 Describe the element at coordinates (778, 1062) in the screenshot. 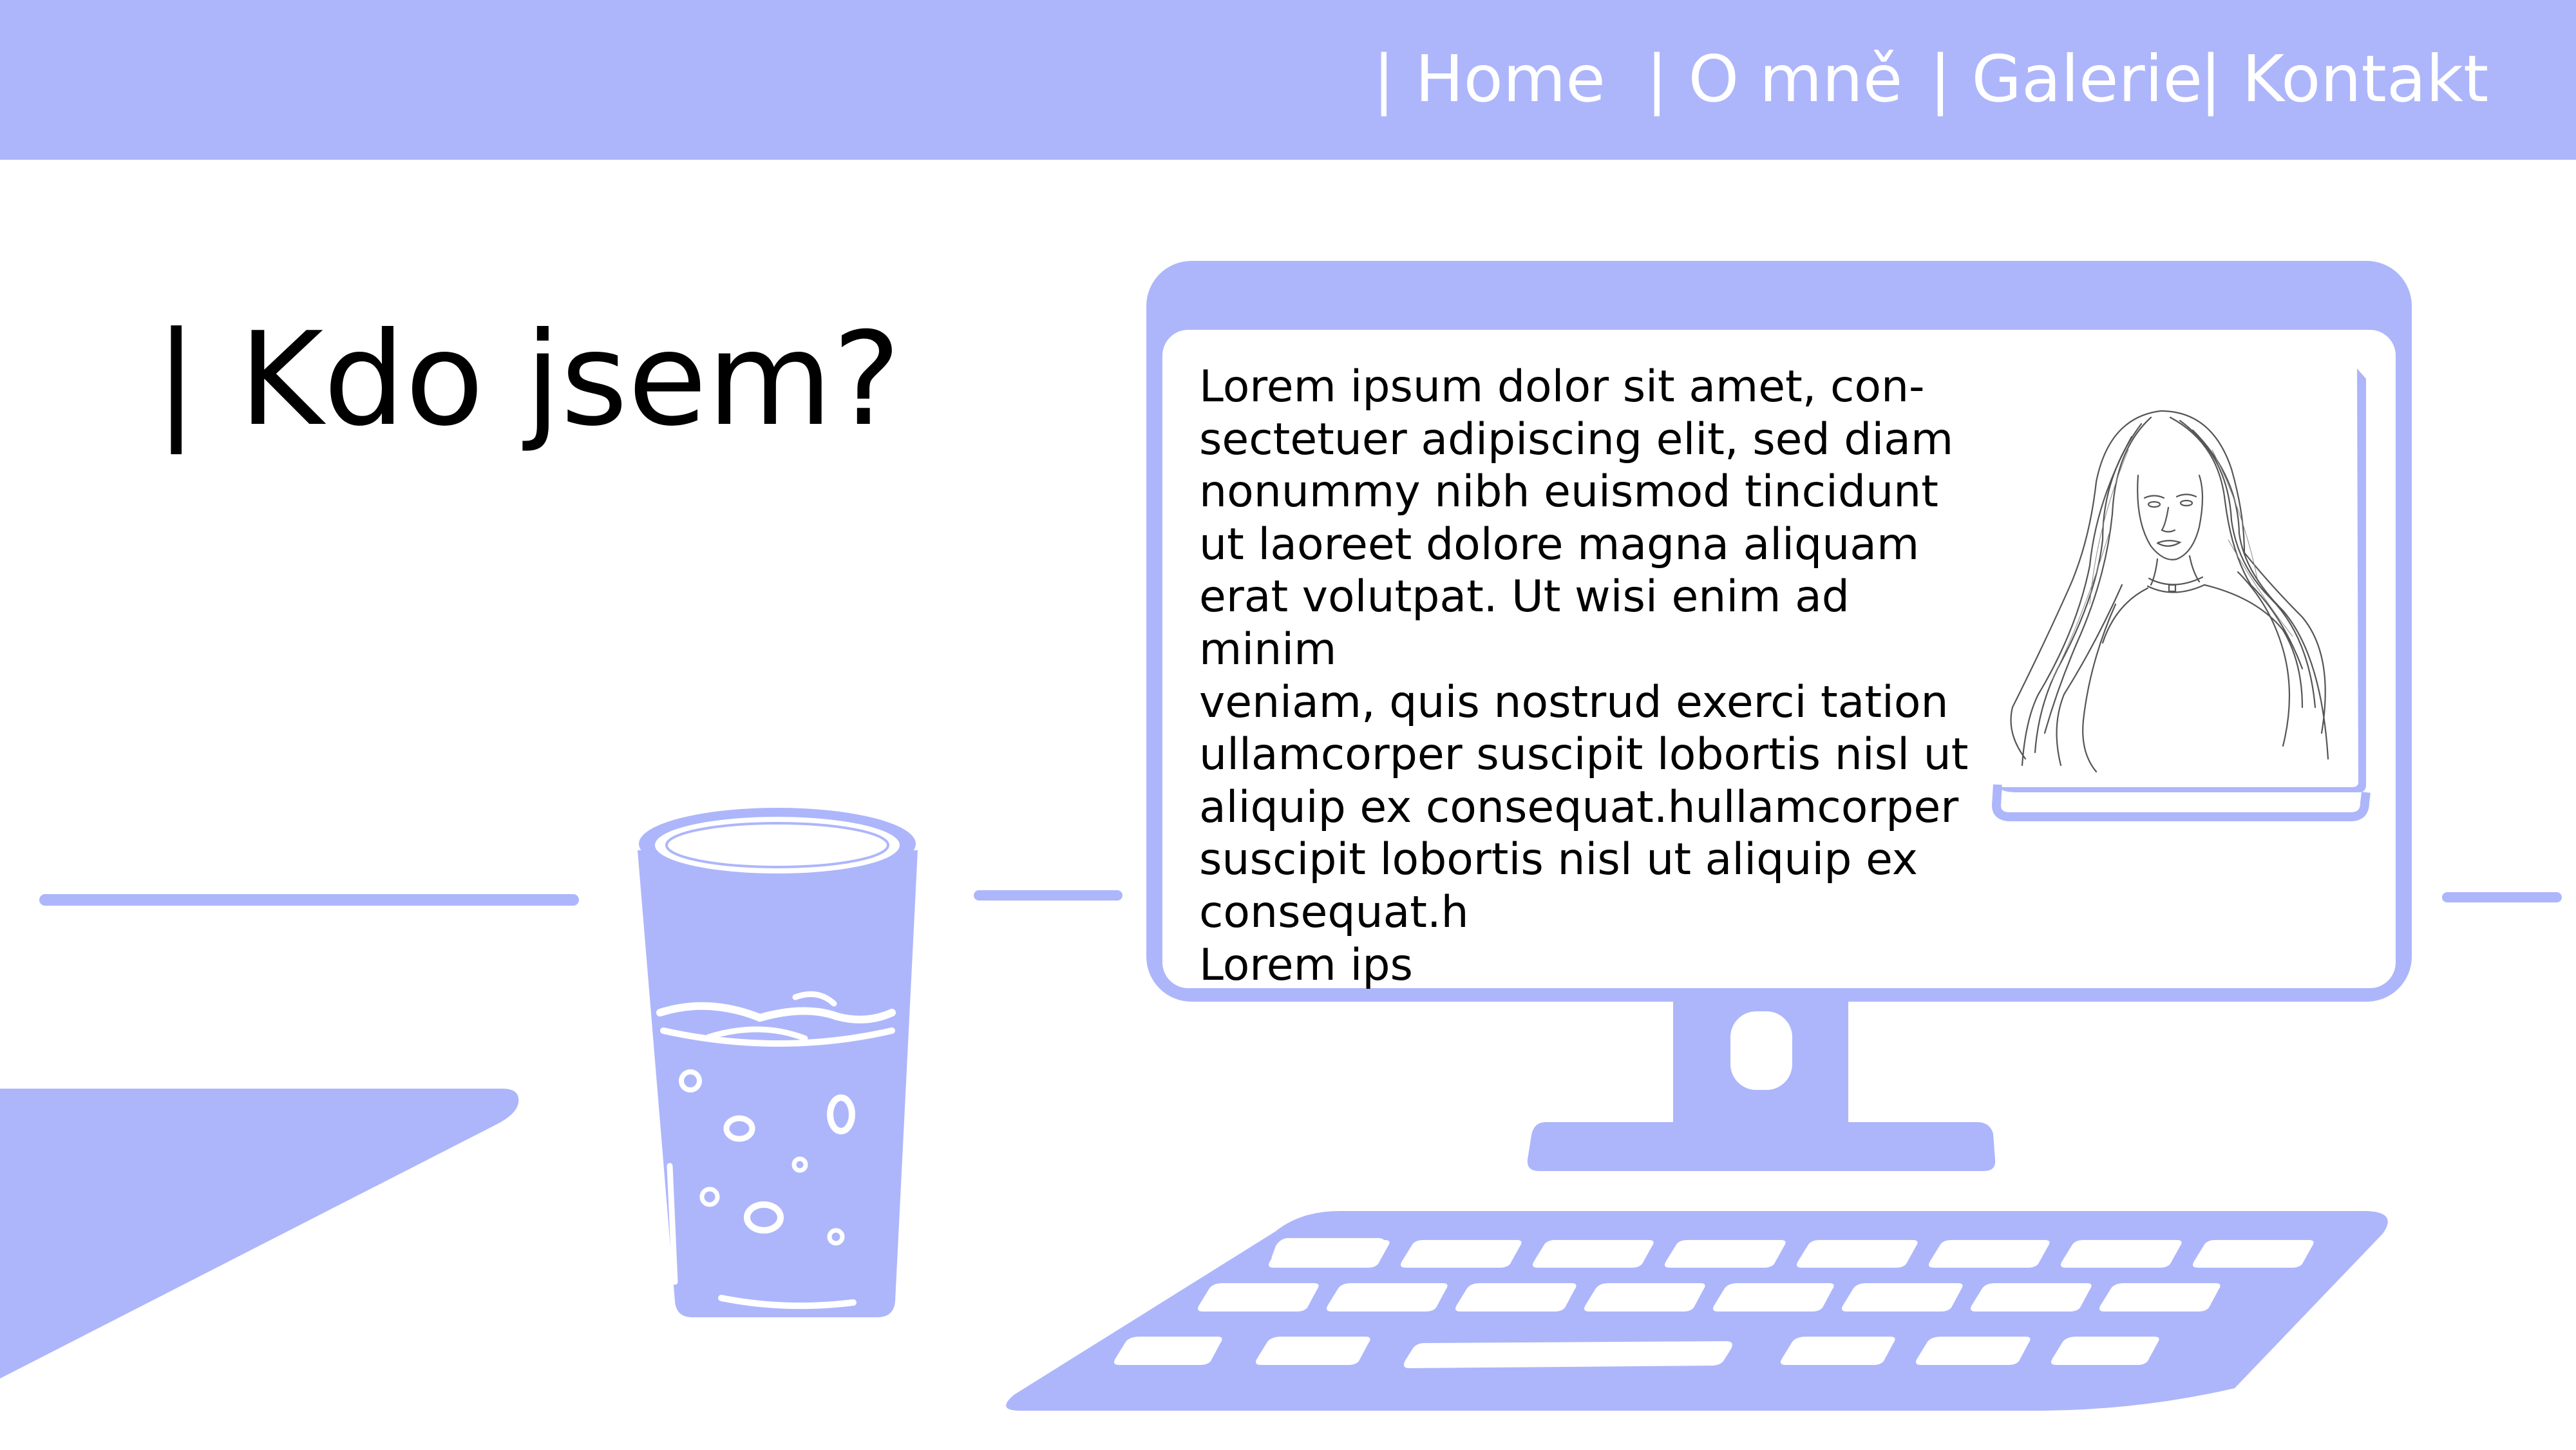

I see `drinking-glass-icon` at that location.